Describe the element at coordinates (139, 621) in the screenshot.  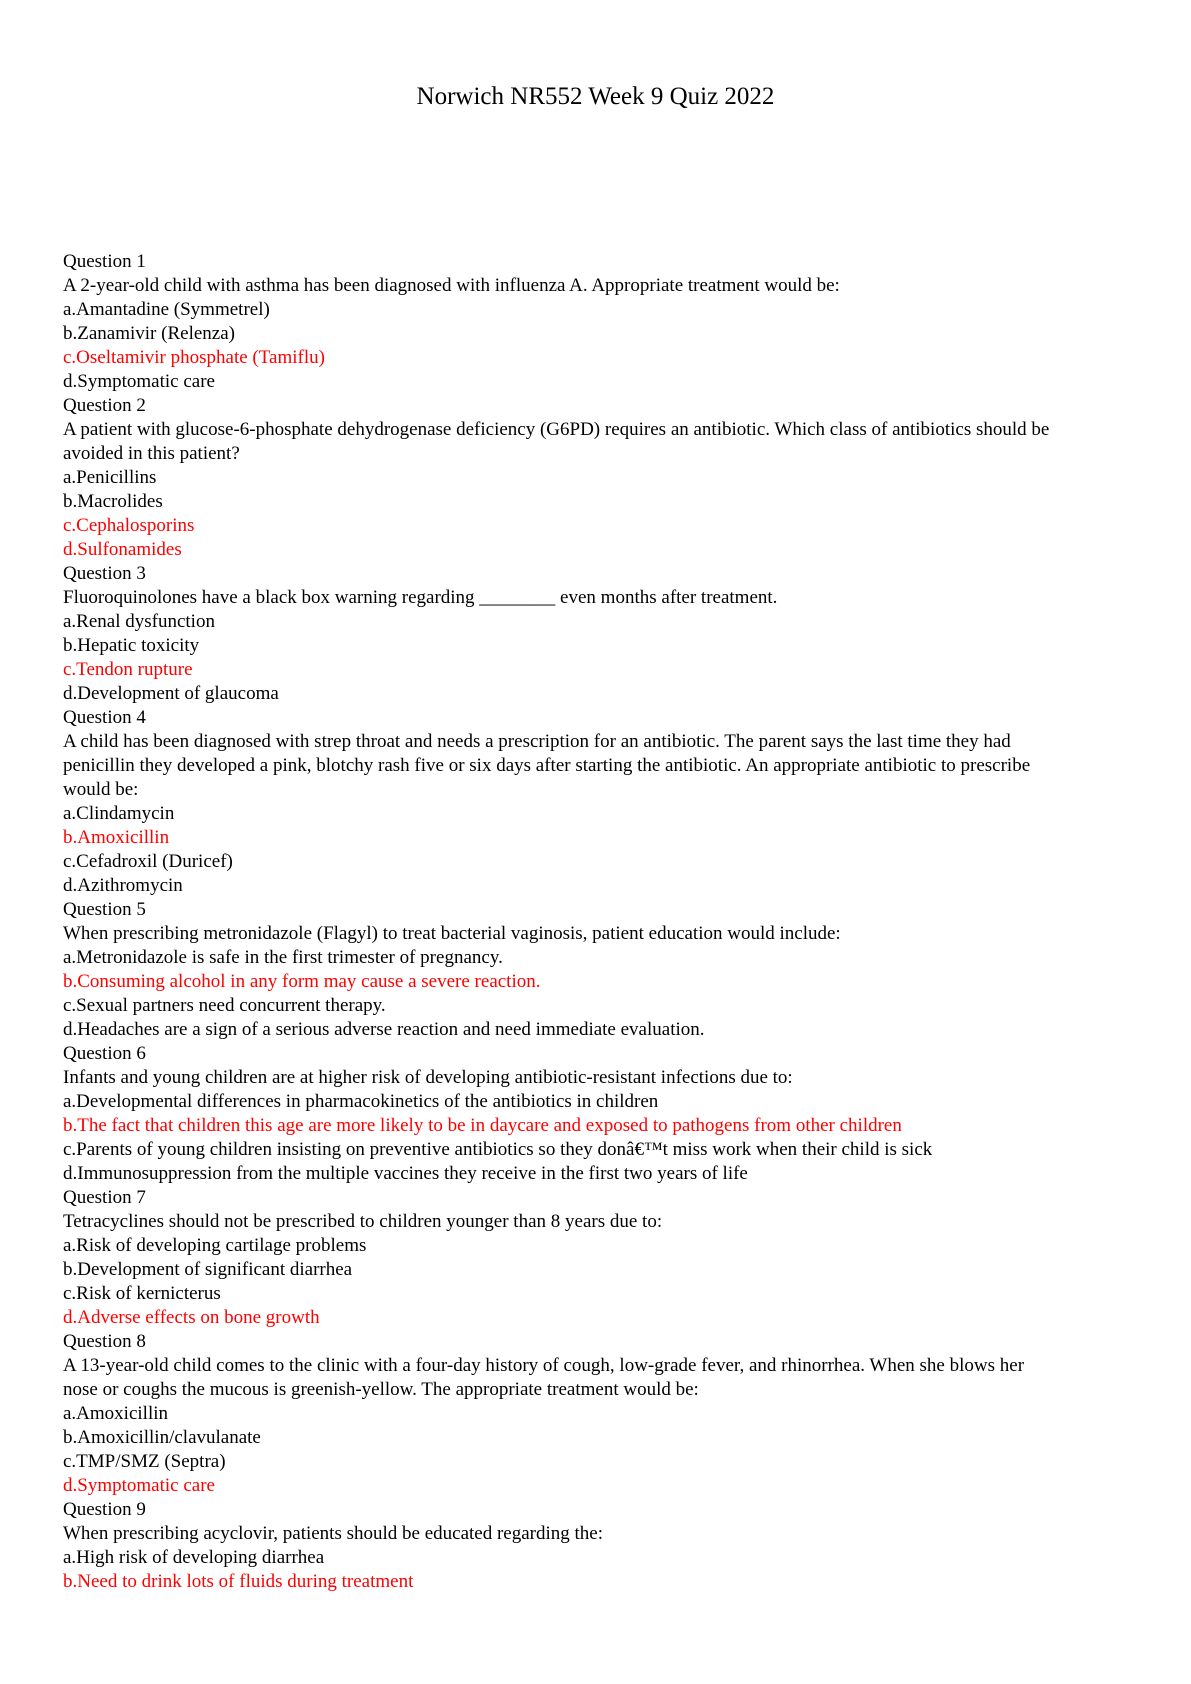
I see `answer-option: a.Renal dysfunction` at that location.